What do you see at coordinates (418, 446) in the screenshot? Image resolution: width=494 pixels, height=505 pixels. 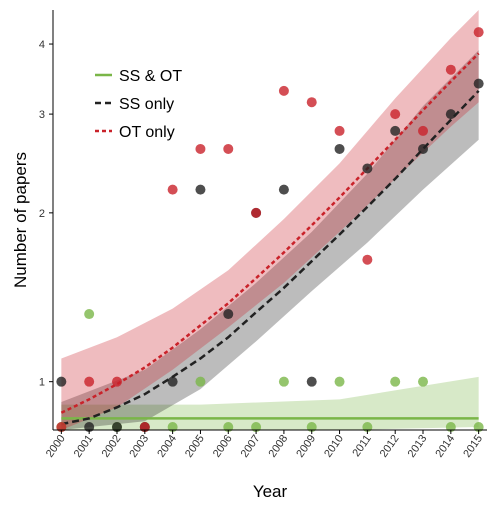 I see `x-tick-label: 2013` at bounding box center [418, 446].